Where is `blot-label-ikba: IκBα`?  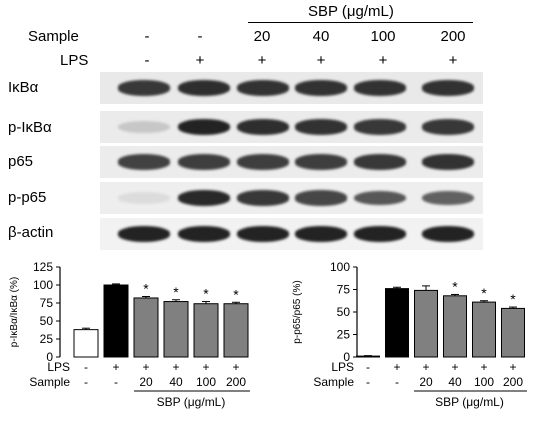
blot-label-ikba: IκBα is located at coordinates (23, 87).